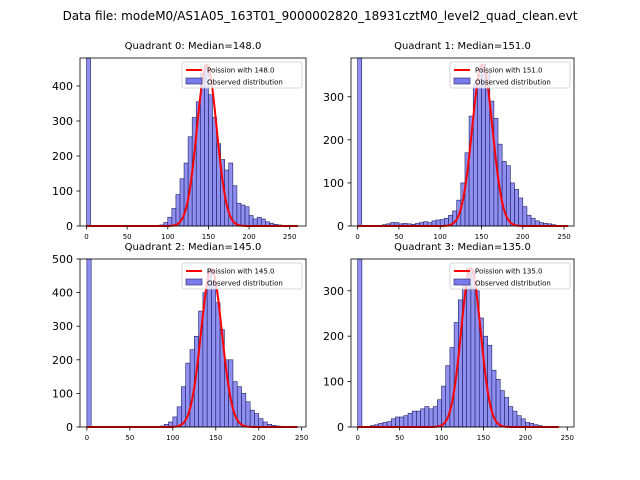 The image size is (640, 480). I want to click on legend-label-poisson: Poission with 151.0, so click(509, 71).